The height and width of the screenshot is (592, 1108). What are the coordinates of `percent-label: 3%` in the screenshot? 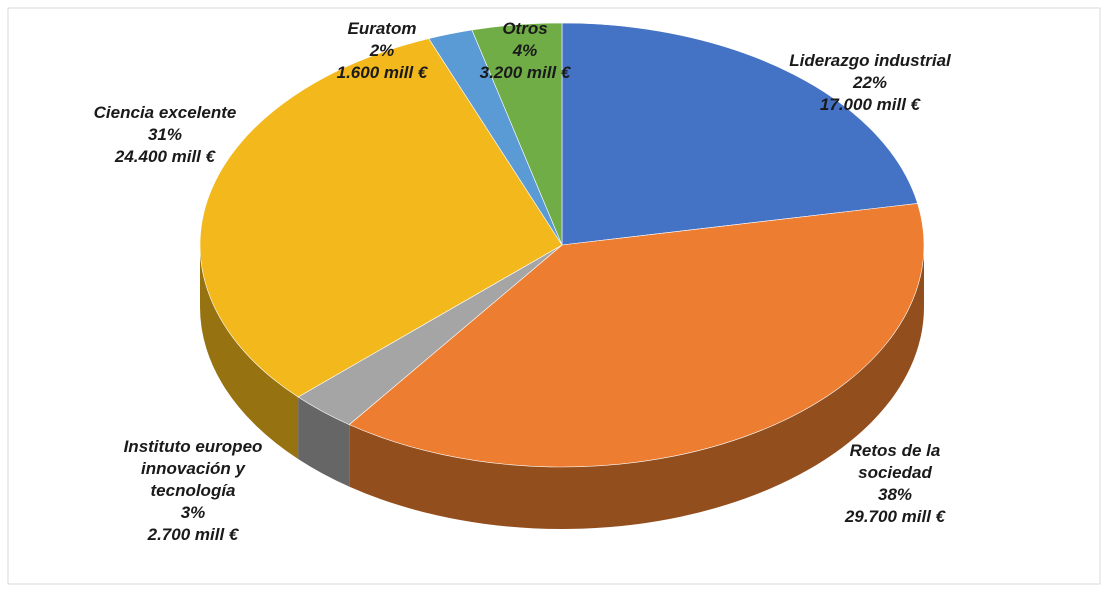 It's located at (193, 512).